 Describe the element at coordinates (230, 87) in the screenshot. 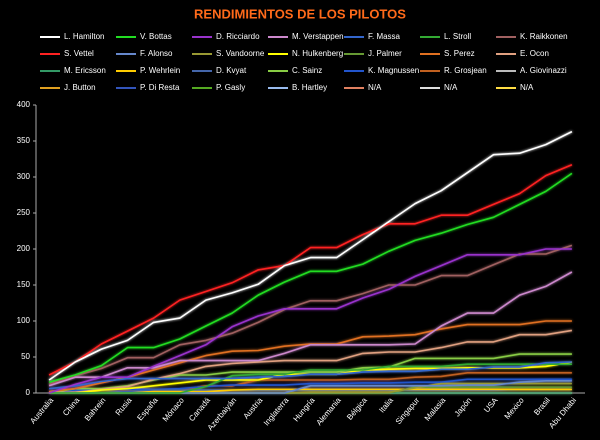

I see `legend-label: P. Gasly` at that location.